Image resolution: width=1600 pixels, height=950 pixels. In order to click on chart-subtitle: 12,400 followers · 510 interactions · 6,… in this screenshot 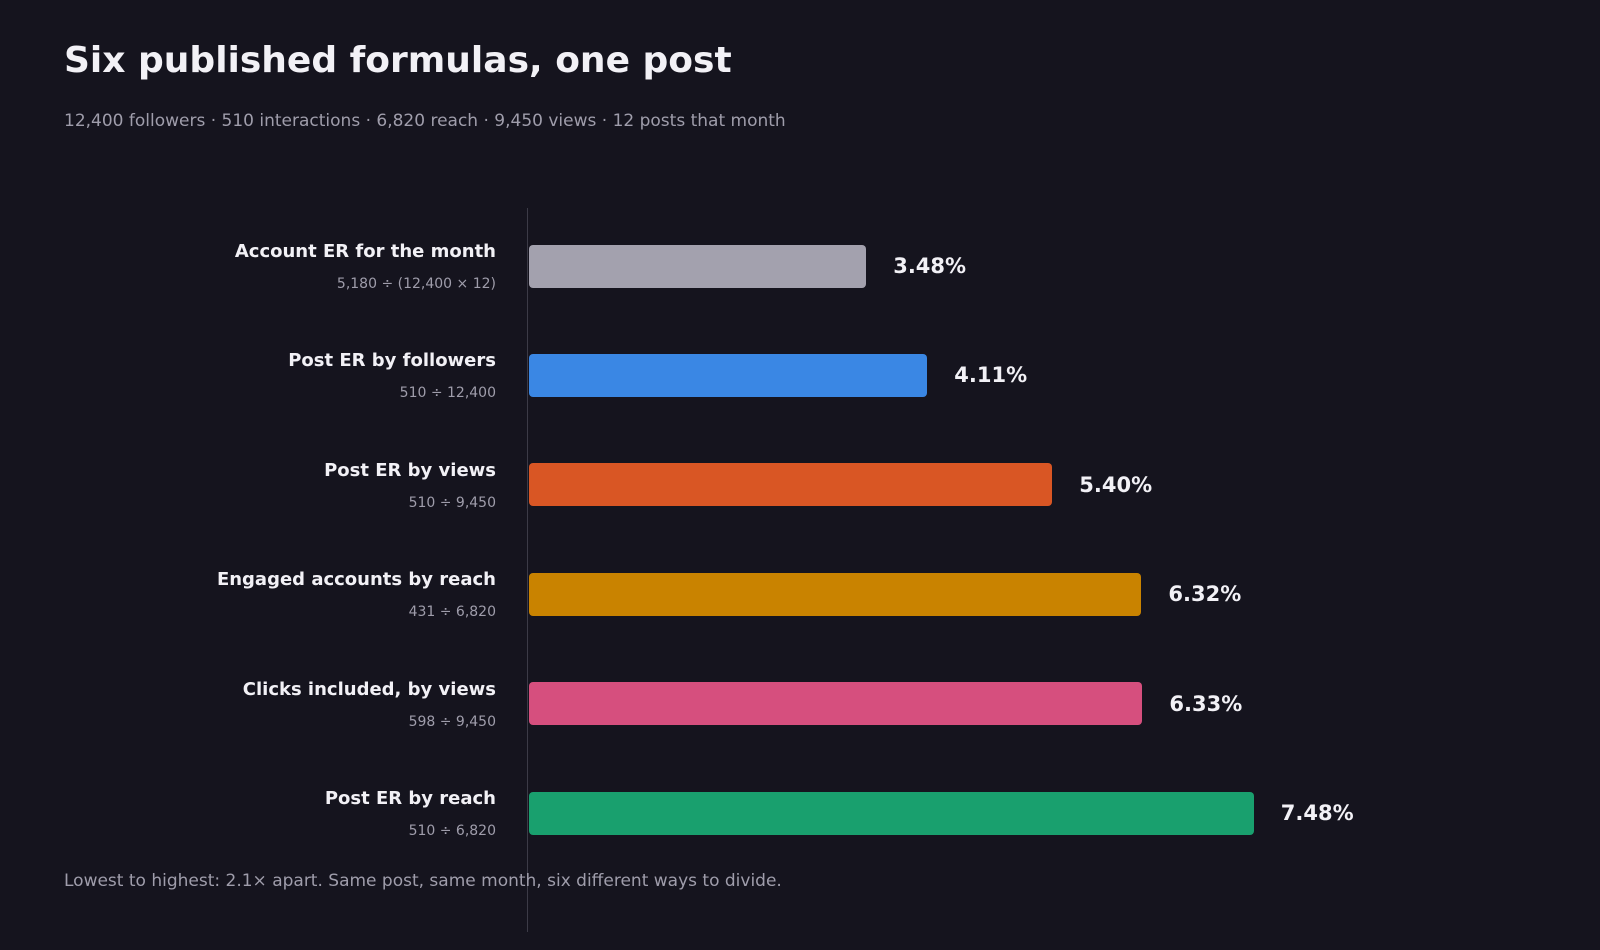, I will do `click(425, 121)`.